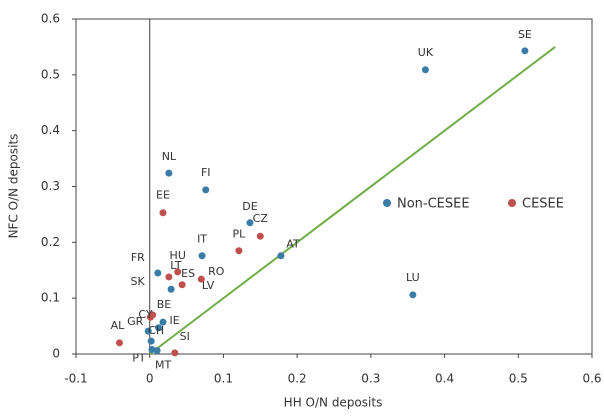  I want to click on point-label: FI, so click(206, 172).